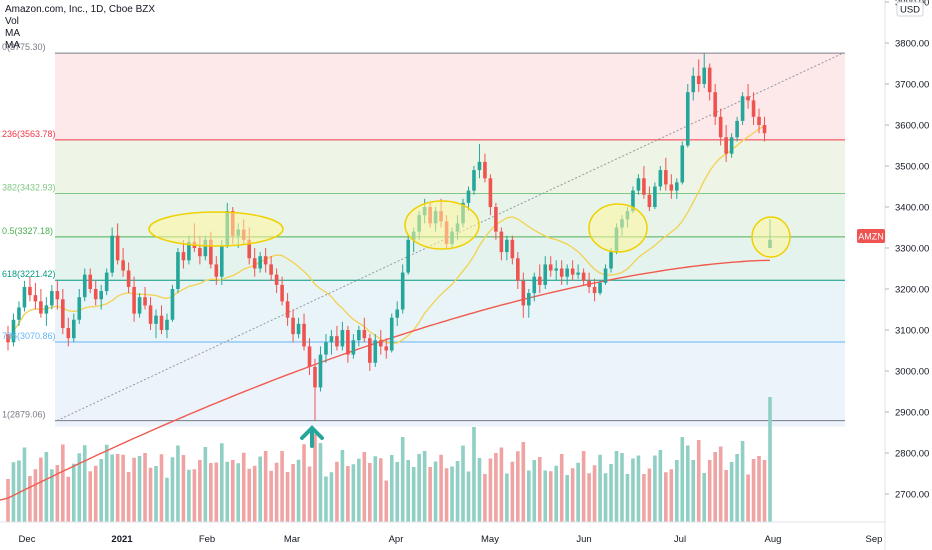 This screenshot has height=550, width=932. What do you see at coordinates (12, 45) in the screenshot?
I see `indicator-ma2-label: MA` at bounding box center [12, 45].